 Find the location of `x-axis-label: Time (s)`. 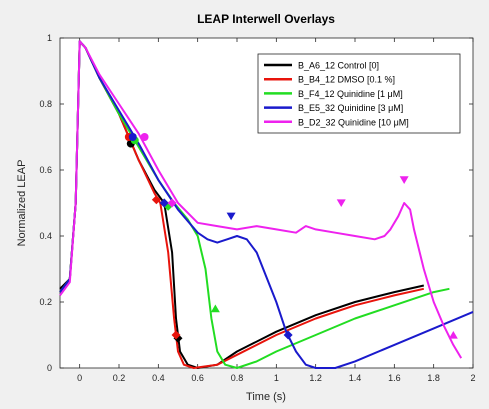

x-axis-label: Time (s) is located at coordinates (266, 397).